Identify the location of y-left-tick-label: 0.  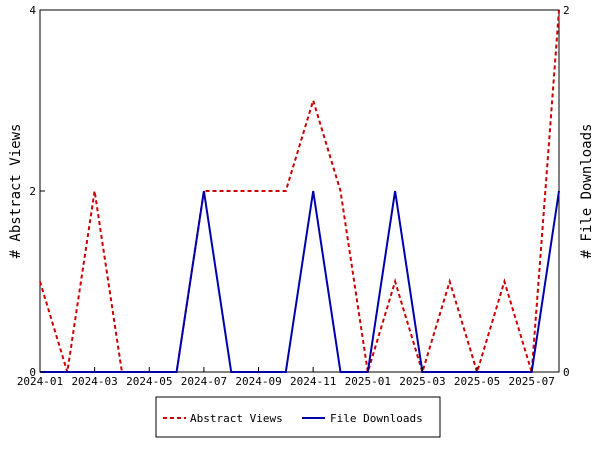
(32, 372).